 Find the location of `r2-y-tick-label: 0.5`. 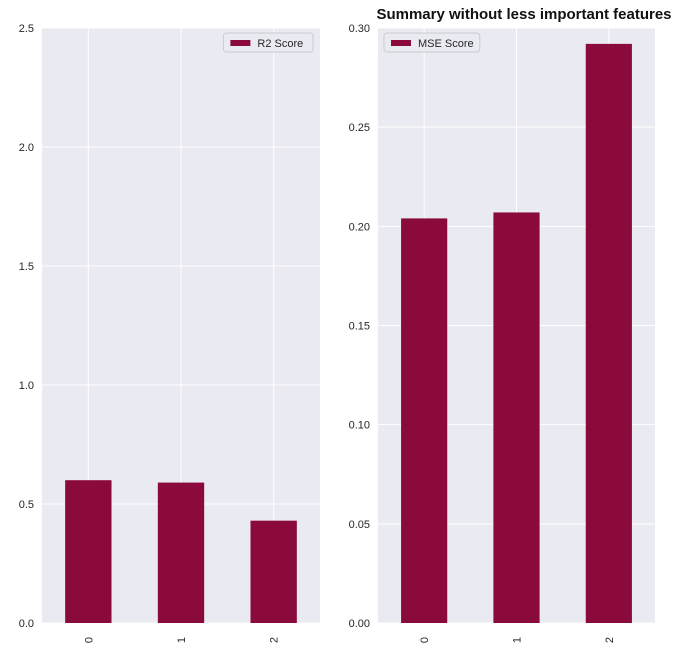

r2-y-tick-label: 0.5 is located at coordinates (26, 505).